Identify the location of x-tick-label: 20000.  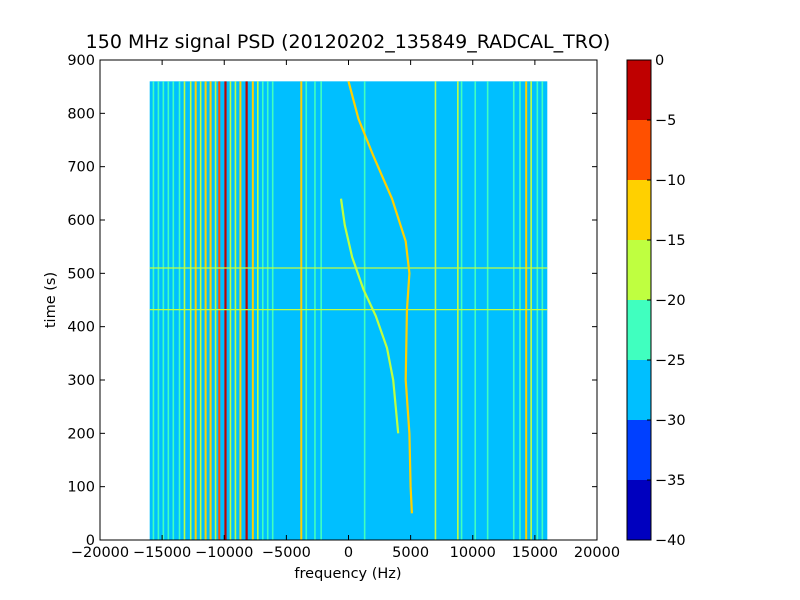
(597, 553).